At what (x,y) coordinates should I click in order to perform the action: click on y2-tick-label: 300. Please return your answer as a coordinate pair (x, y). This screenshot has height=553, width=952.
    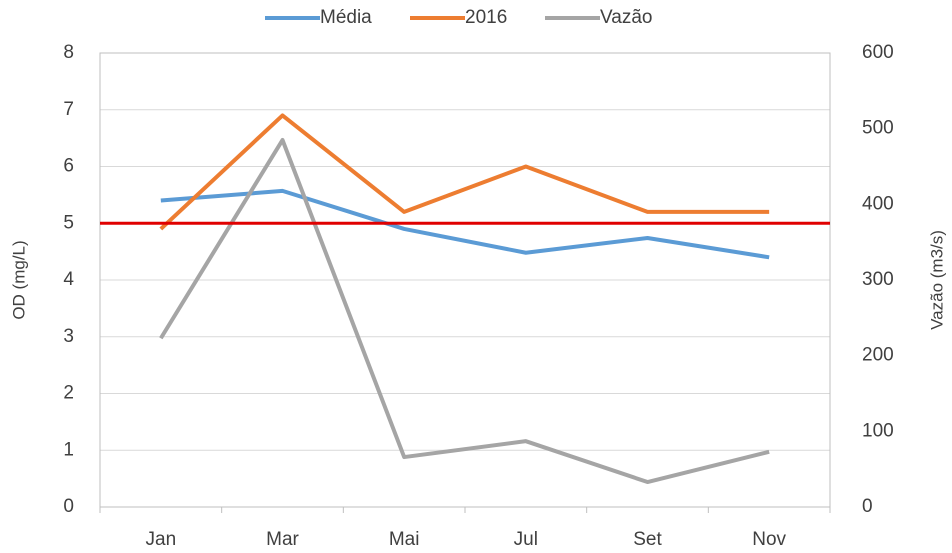
    Looking at the image, I should click on (878, 279).